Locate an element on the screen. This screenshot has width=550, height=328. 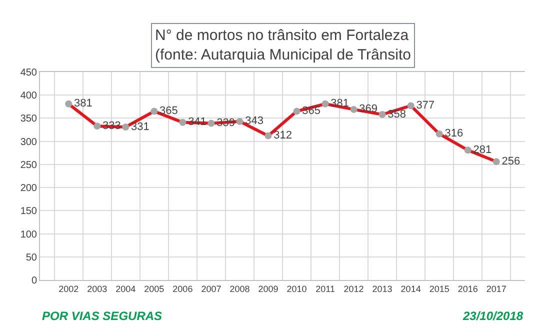
data-label: 316 is located at coordinates (454, 134).